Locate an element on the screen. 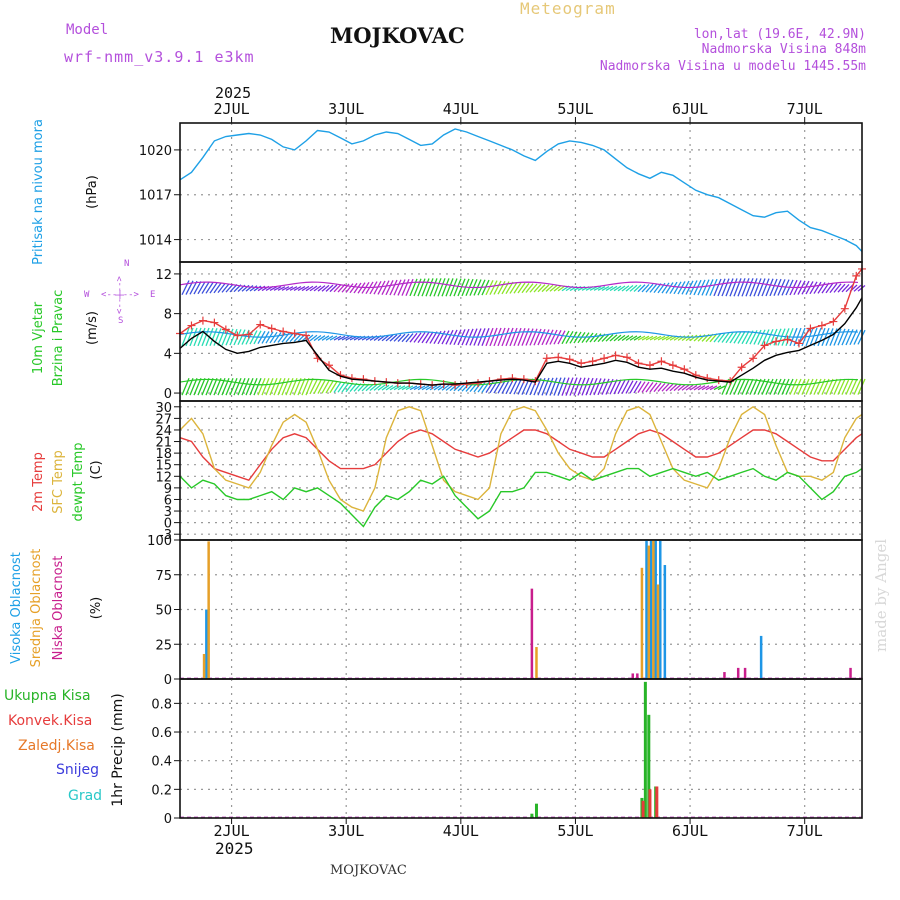  y-tick-label: 18 is located at coordinates (163, 454).